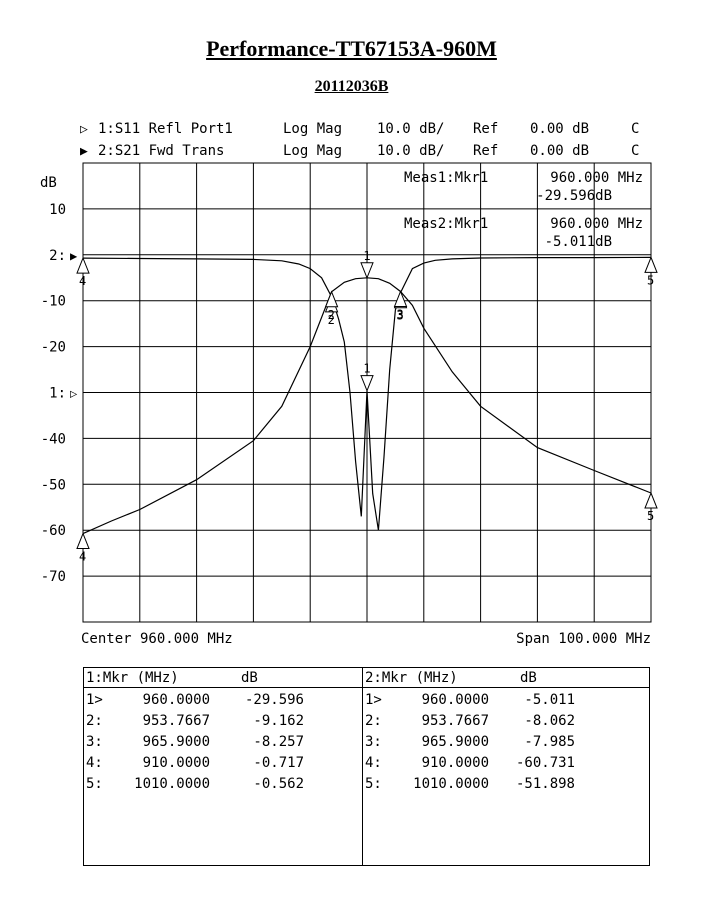 The image size is (703, 901). What do you see at coordinates (549, 721) in the screenshot?
I see `marker-value: -8.062` at bounding box center [549, 721].